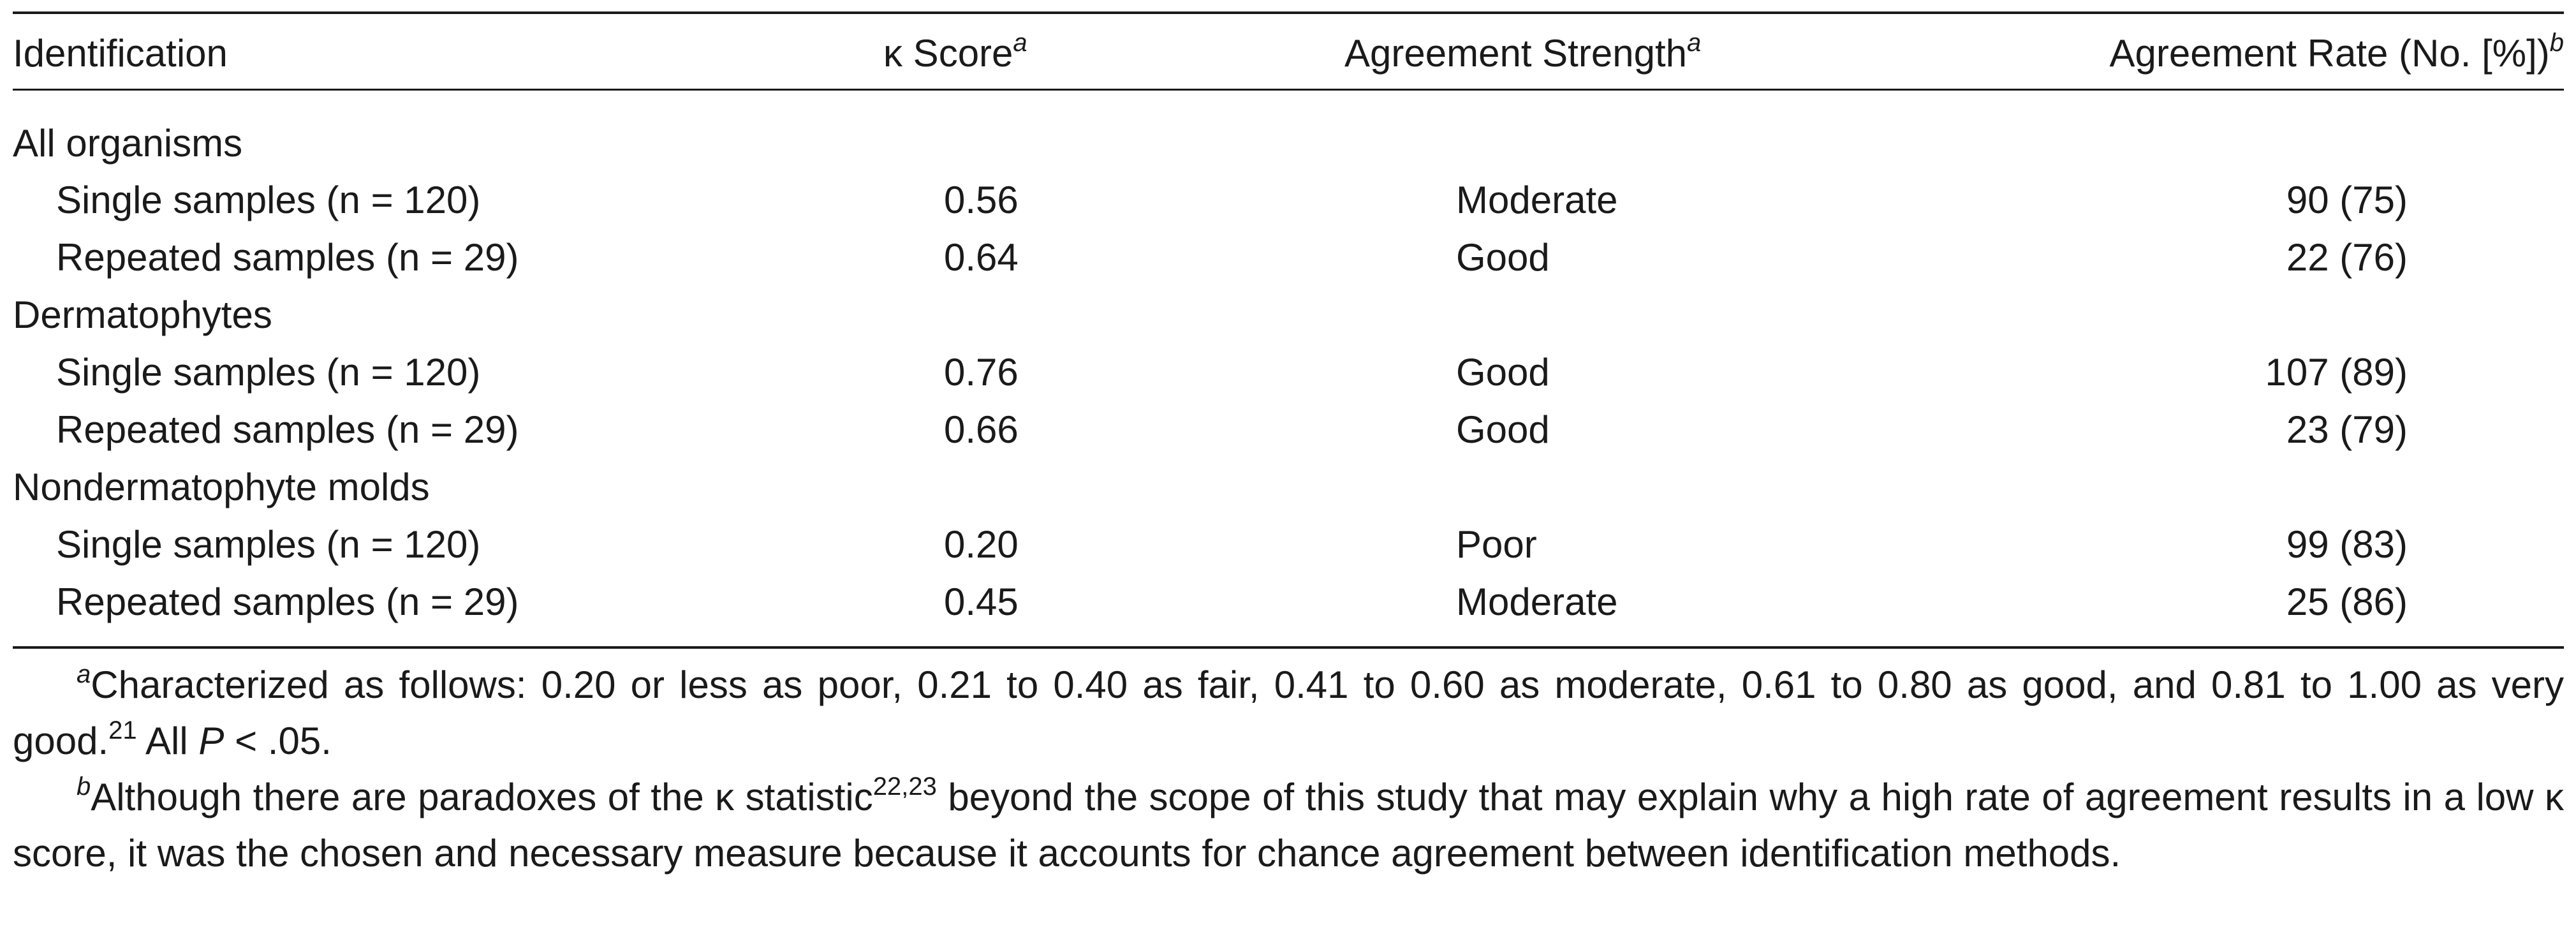 The image size is (2576, 939). Describe the element at coordinates (2556, 43) in the screenshot. I see `header-rate-footnote-marker: b` at that location.